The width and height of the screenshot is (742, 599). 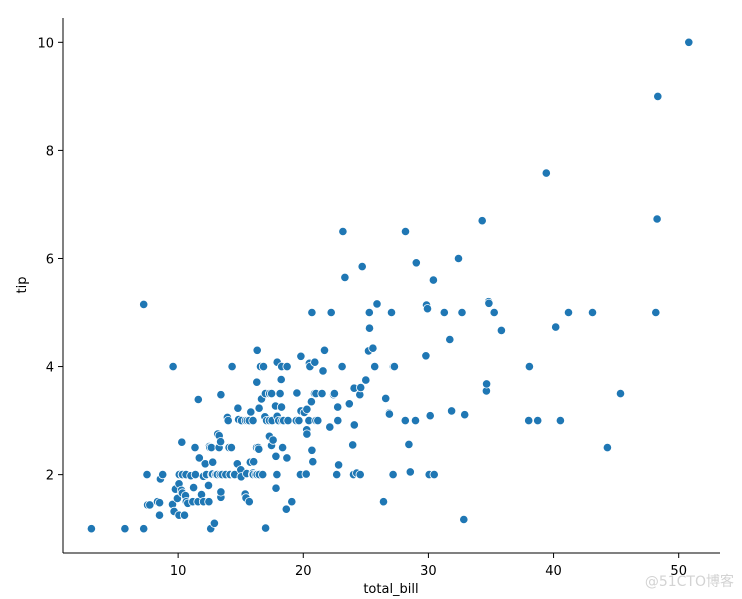 What do you see at coordinates (689, 581) in the screenshot?
I see `watermark-text: @51CTO博客` at bounding box center [689, 581].